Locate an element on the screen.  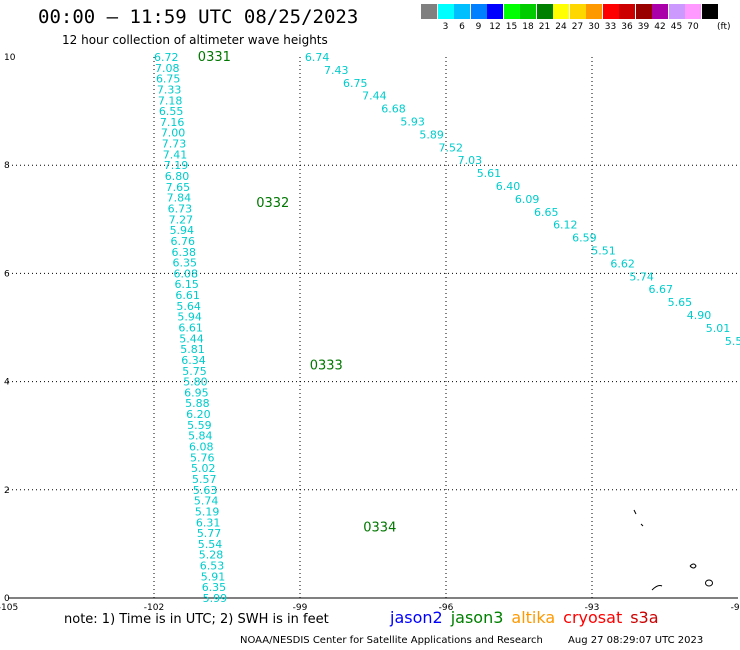
wave-height-value: 6.12 is located at coordinates (565, 225).